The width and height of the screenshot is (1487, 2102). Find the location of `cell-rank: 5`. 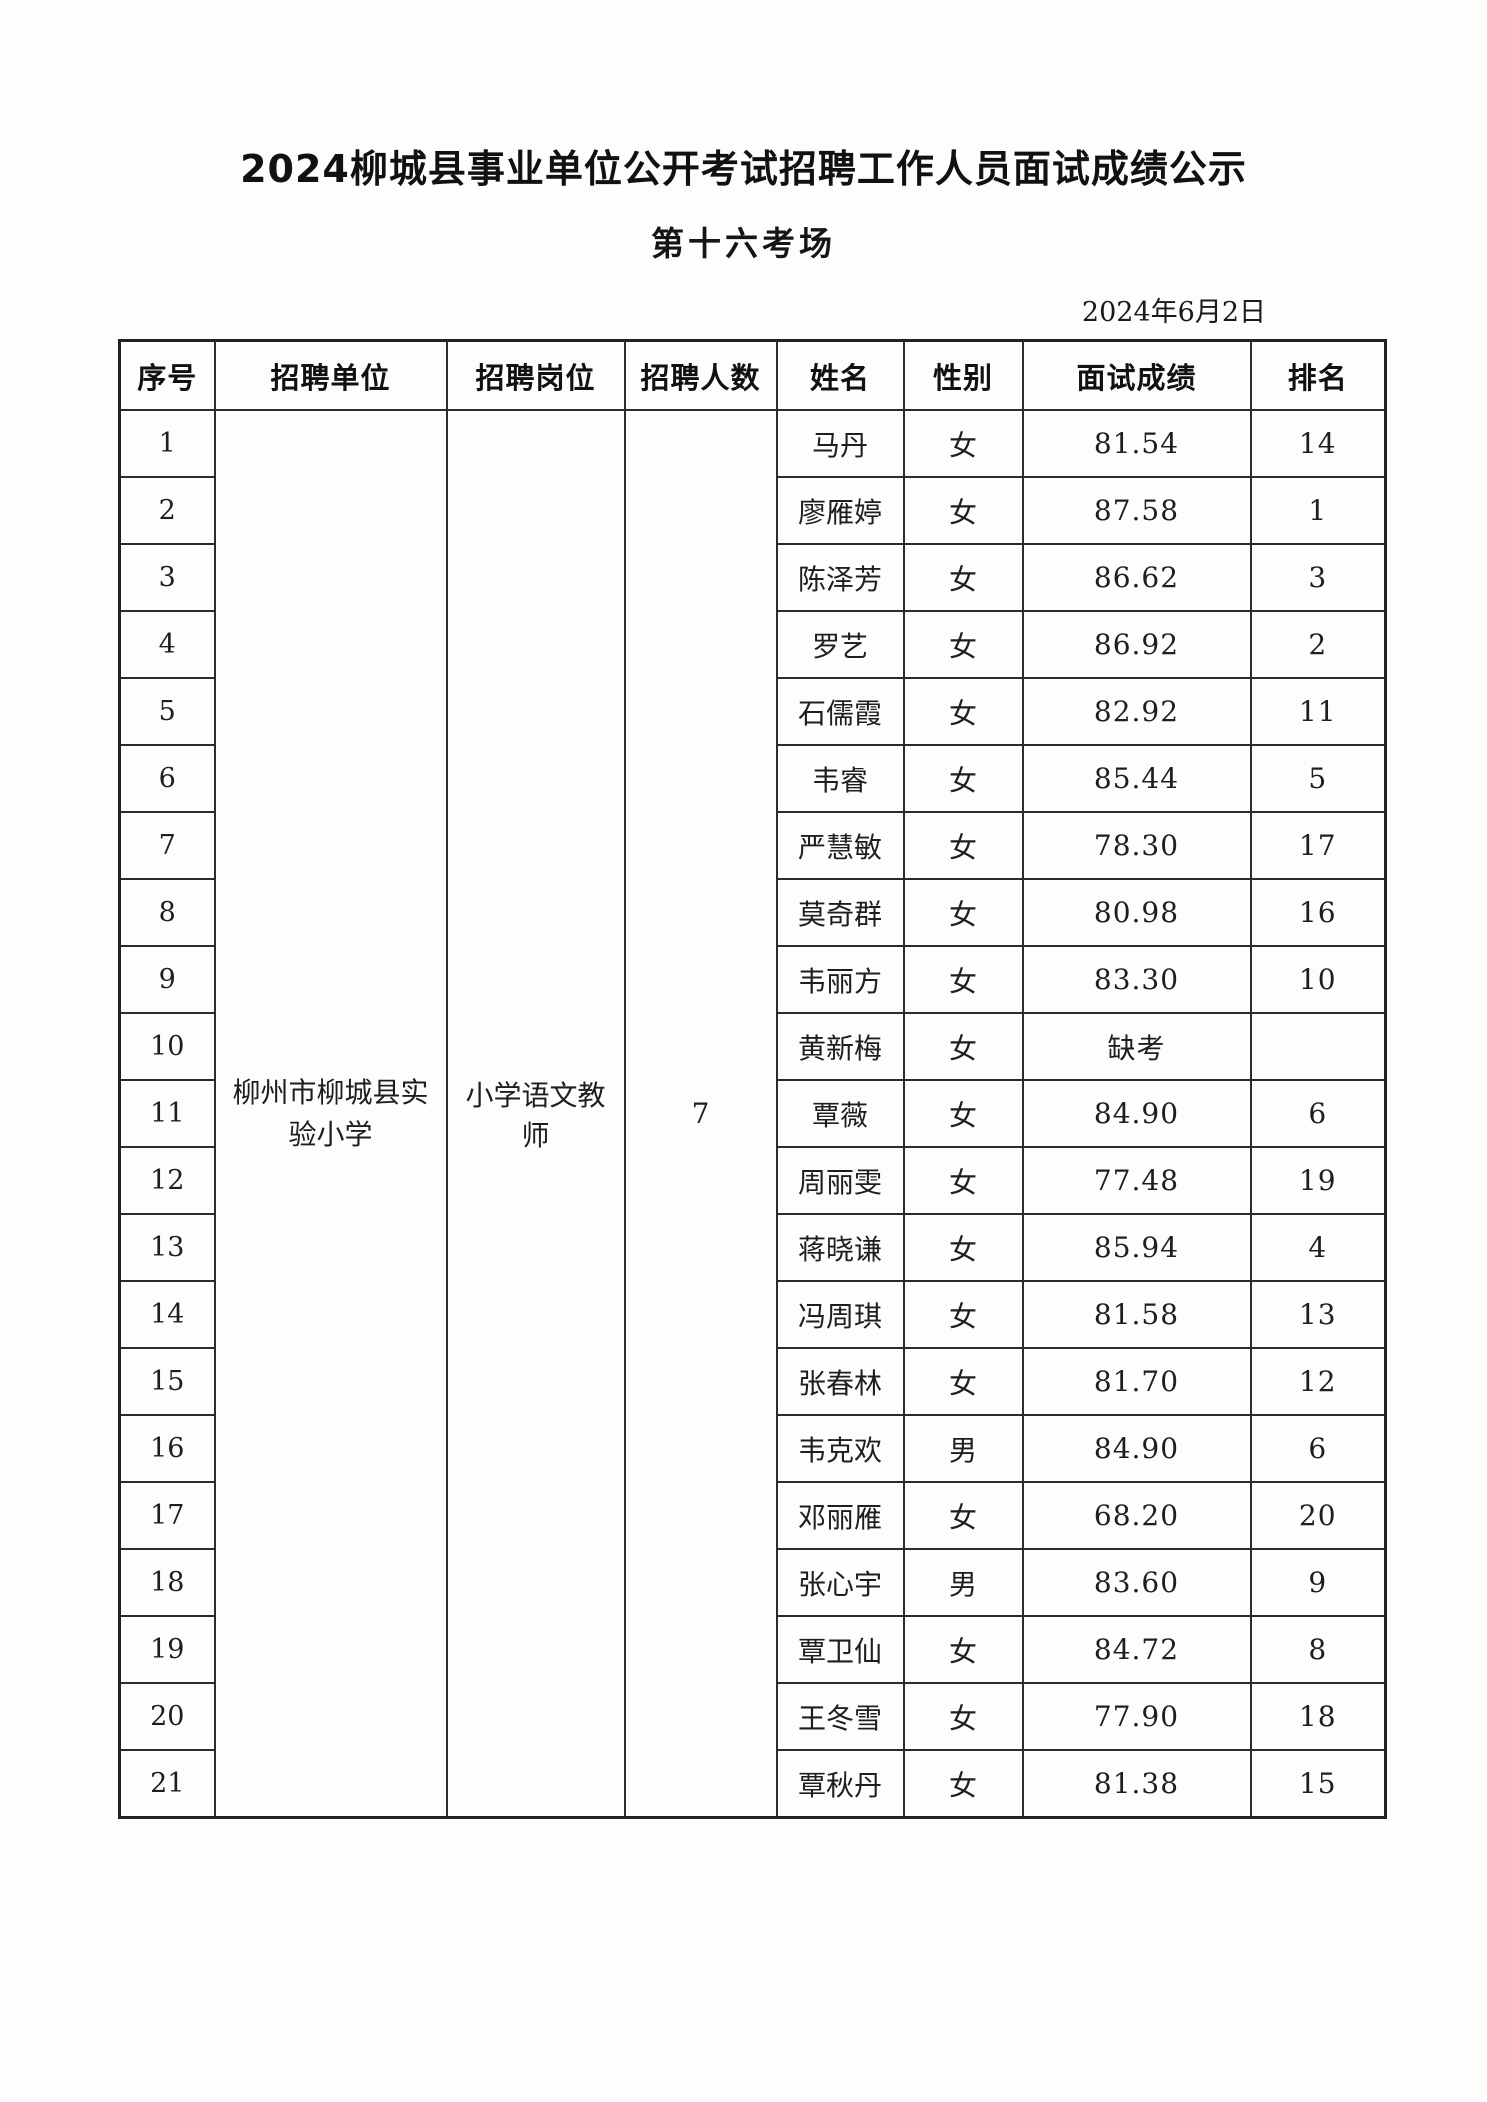

cell-rank: 5 is located at coordinates (1318, 779).